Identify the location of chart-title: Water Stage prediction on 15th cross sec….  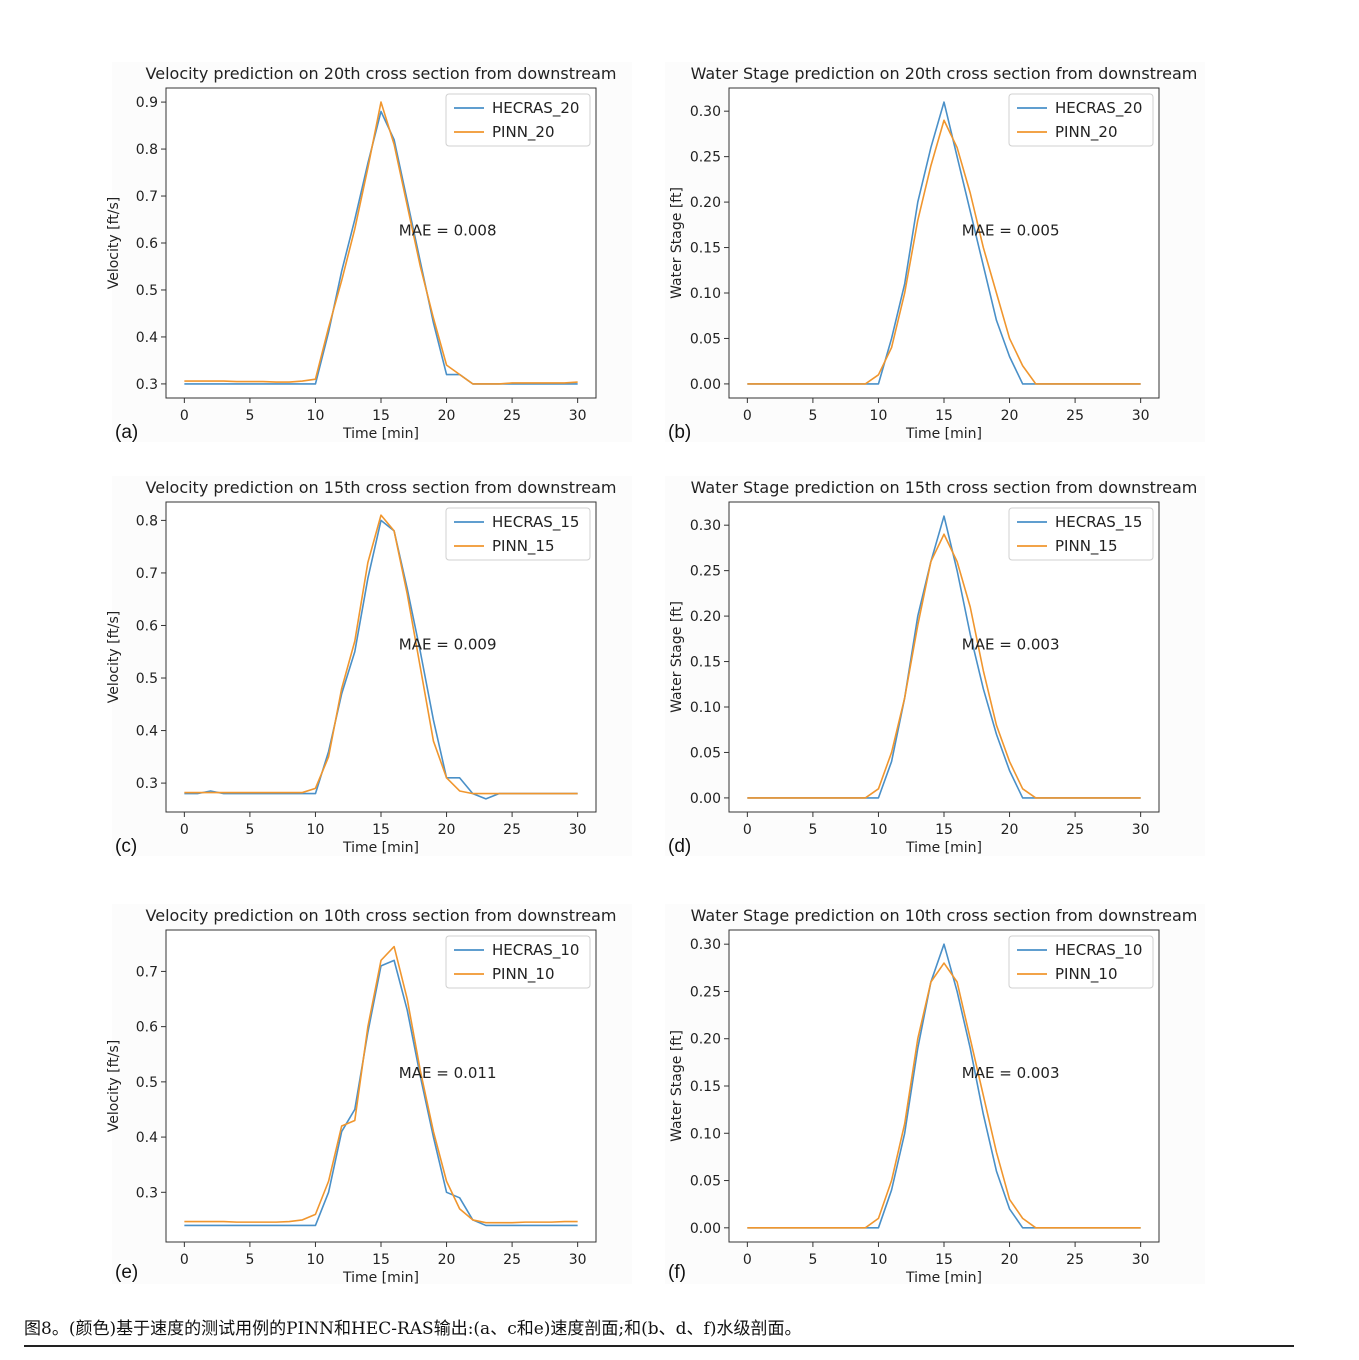
(944, 487).